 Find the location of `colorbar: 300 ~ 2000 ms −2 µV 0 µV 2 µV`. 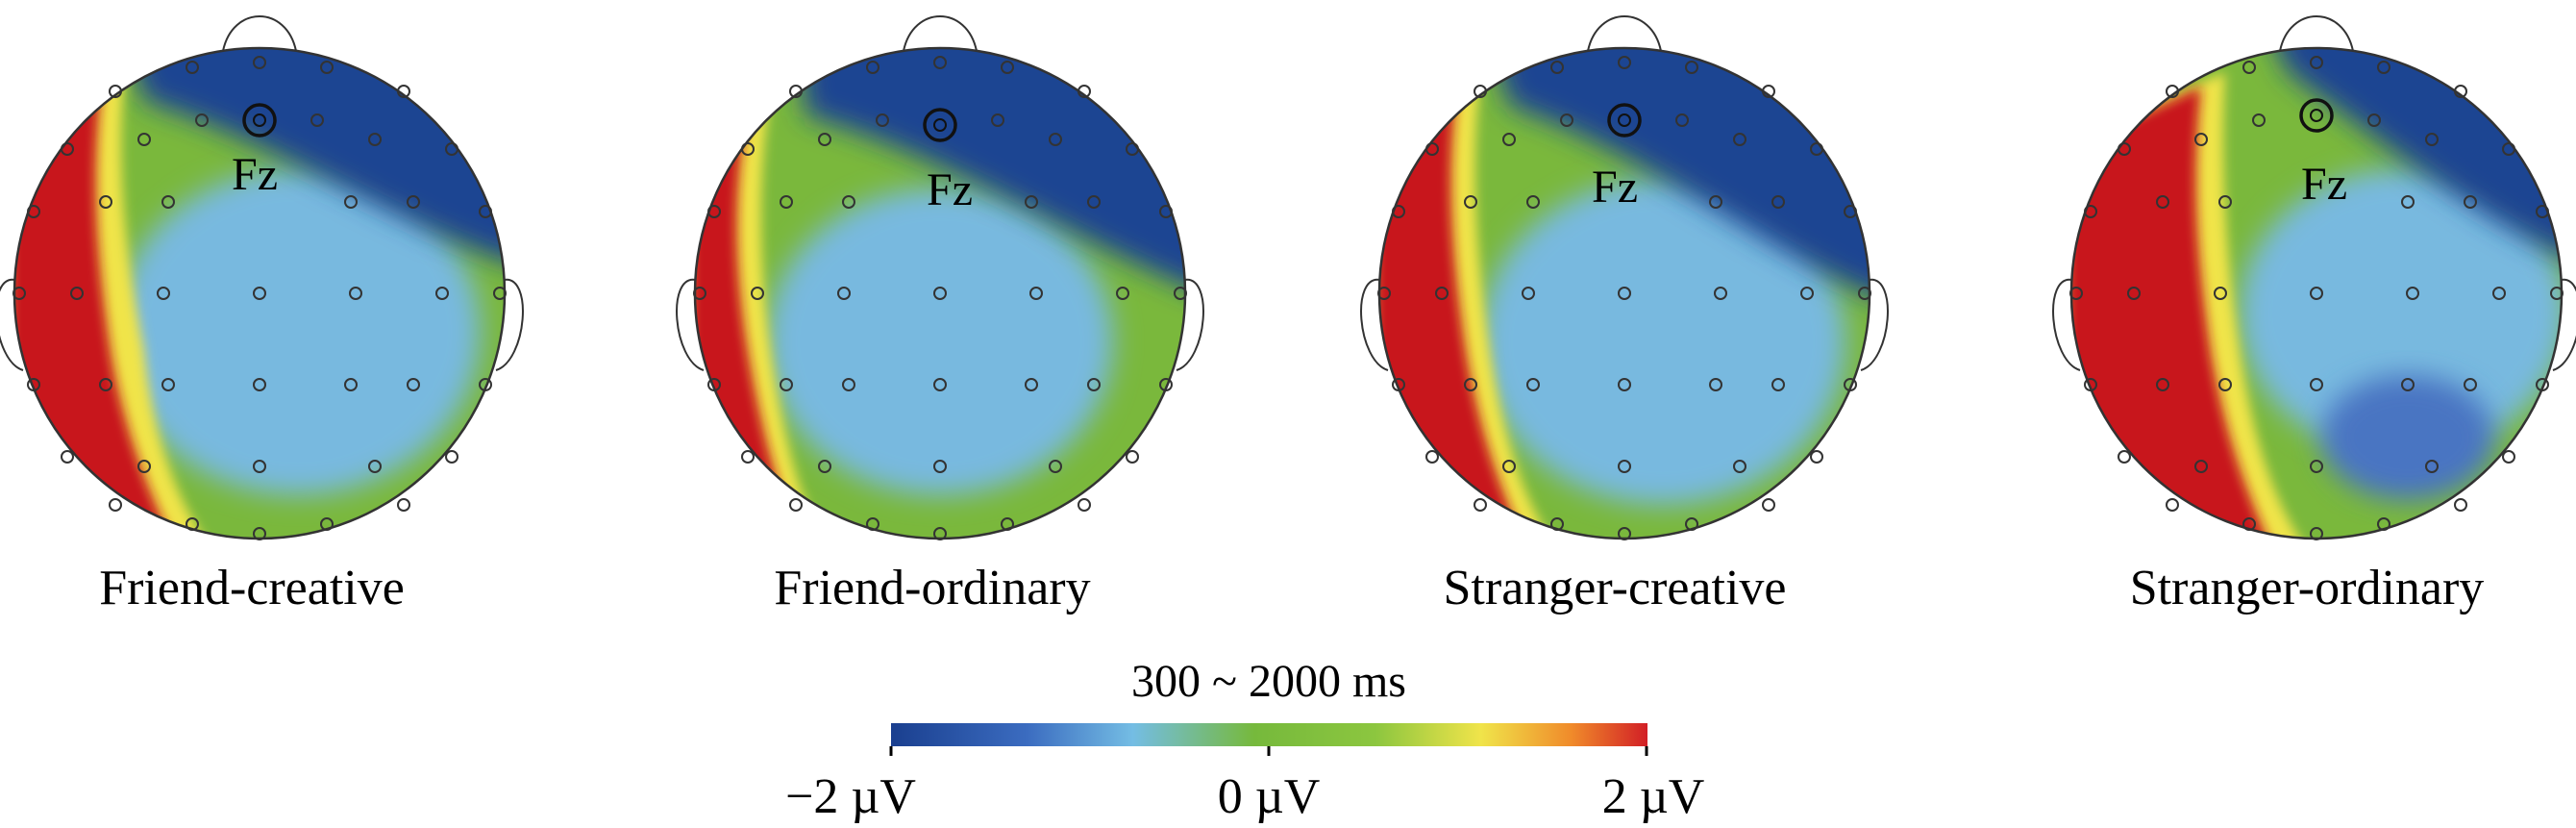

colorbar: 300 ~ 2000 ms −2 µV 0 µV 2 µV is located at coordinates (1244, 740).